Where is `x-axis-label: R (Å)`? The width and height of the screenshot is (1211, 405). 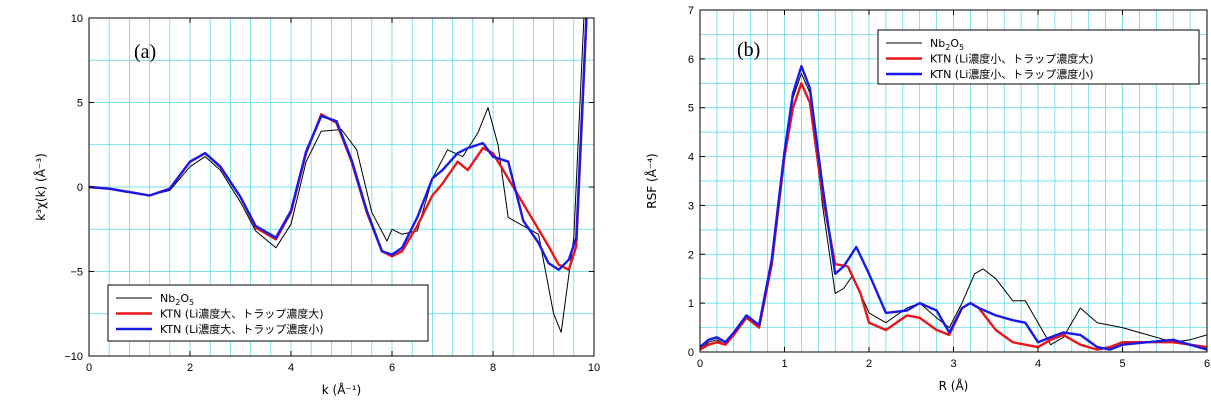
x-axis-label: R (Å) is located at coordinates (954, 385).